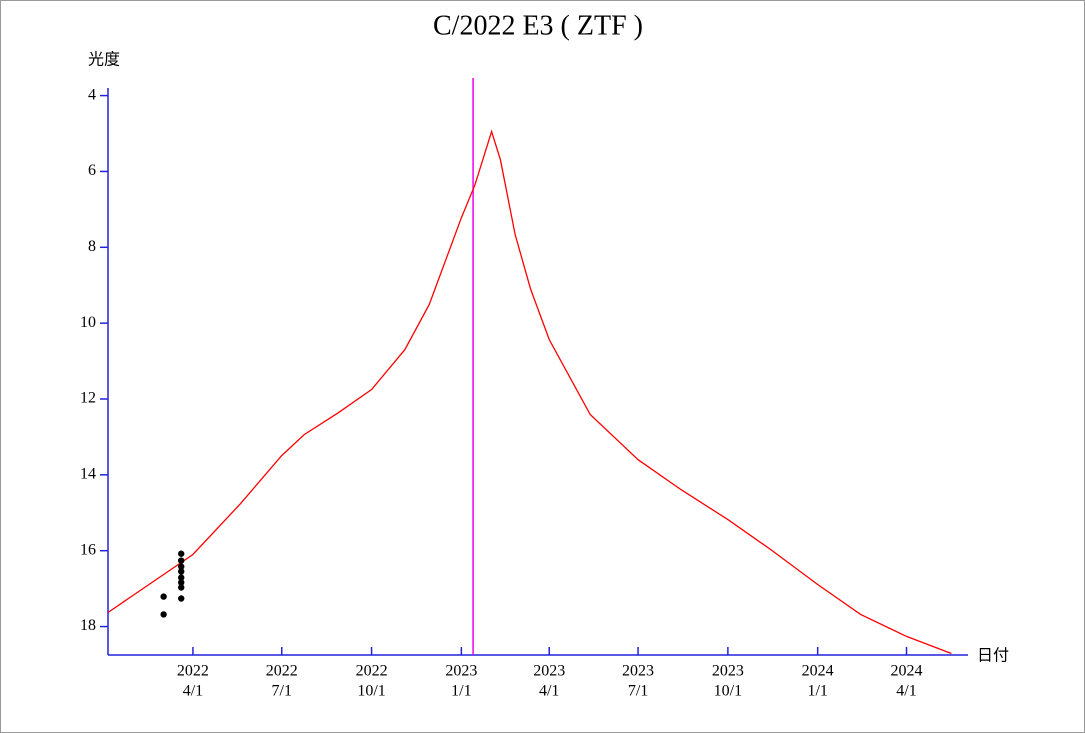  What do you see at coordinates (88, 549) in the screenshot?
I see `y-tick-label: 16` at bounding box center [88, 549].